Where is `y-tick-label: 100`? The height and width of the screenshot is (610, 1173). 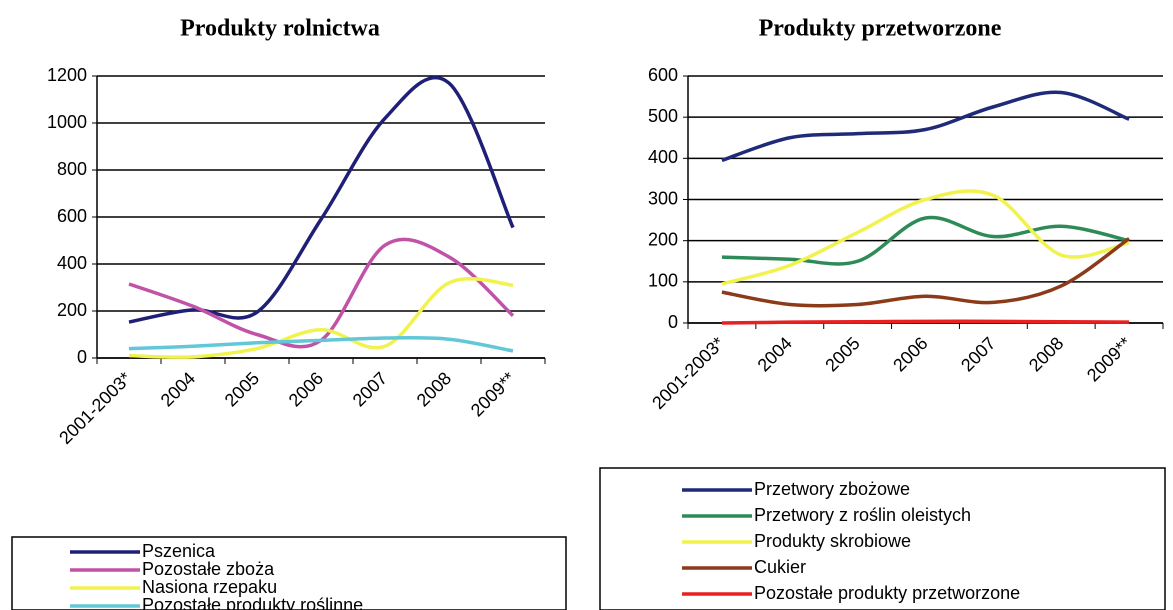 y-tick-label: 100 is located at coordinates (663, 281).